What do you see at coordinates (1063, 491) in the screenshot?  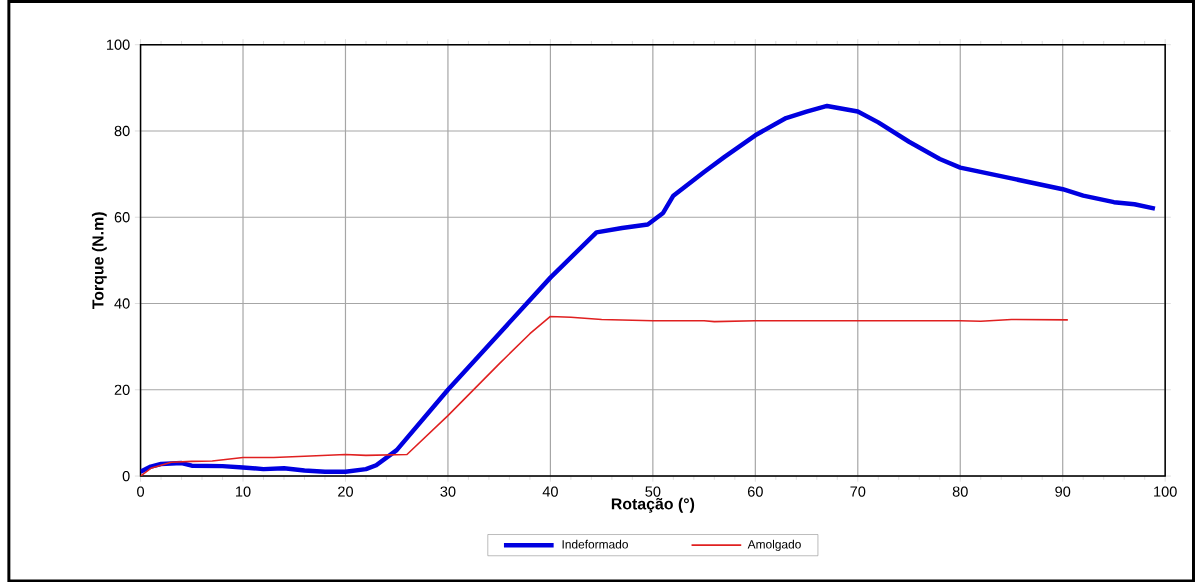 I see `x-tick-label: 90` at bounding box center [1063, 491].